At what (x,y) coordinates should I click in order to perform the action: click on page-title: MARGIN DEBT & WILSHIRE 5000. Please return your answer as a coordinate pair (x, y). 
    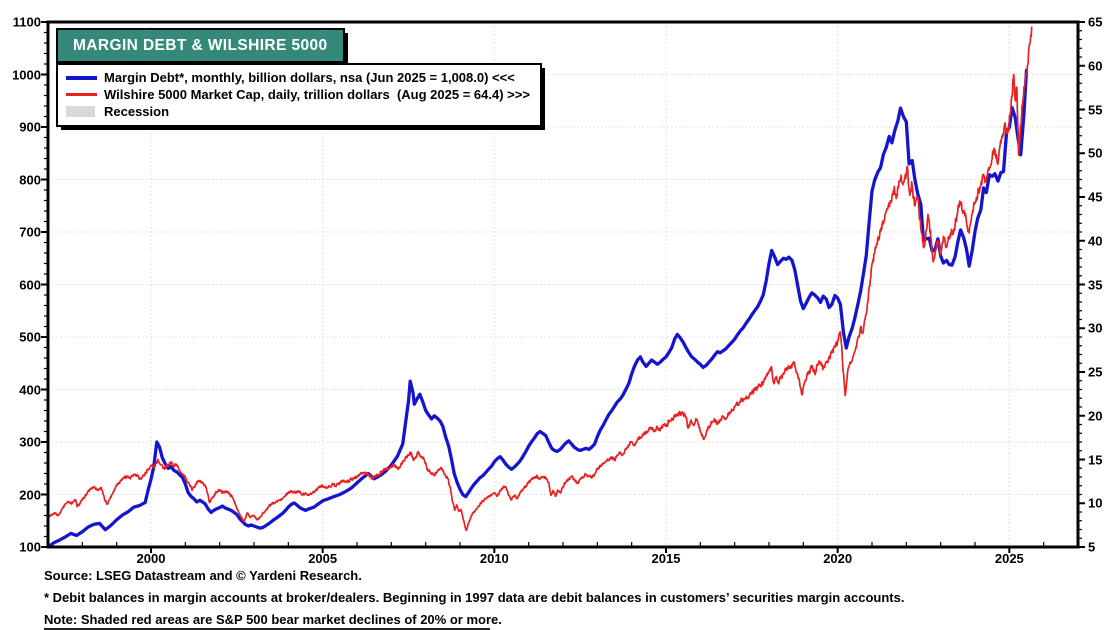
    Looking at the image, I should click on (200, 45).